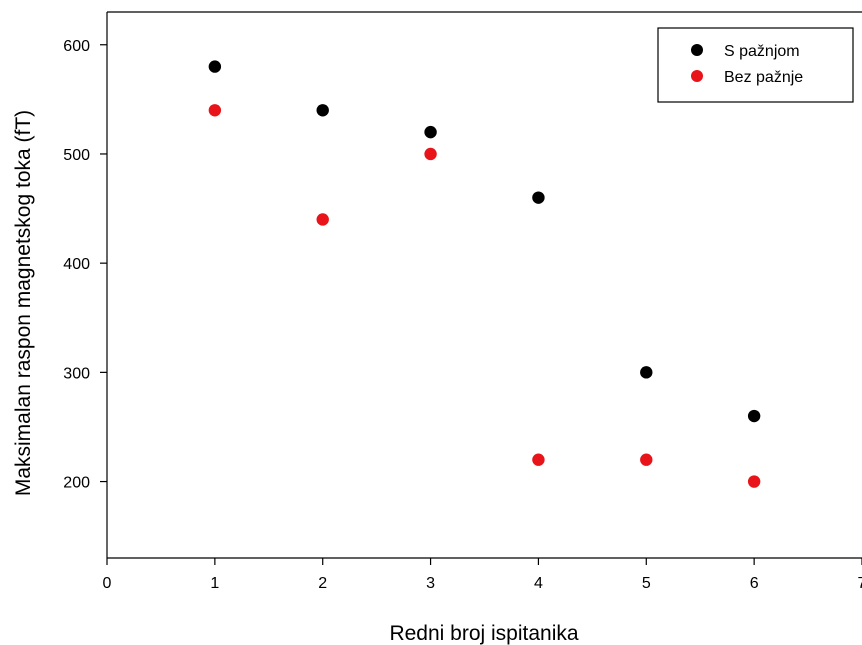  I want to click on x-tick-label: 6, so click(754, 583).